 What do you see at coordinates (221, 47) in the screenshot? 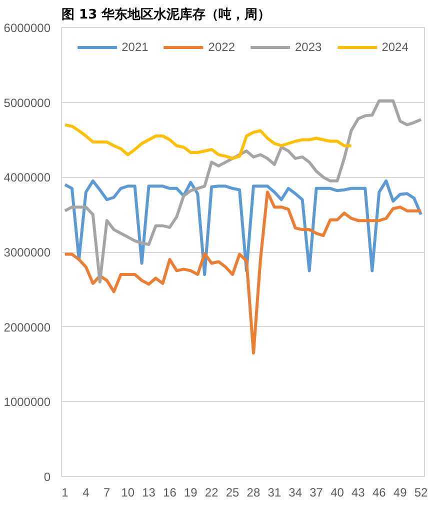
I see `legend-label: 2022` at bounding box center [221, 47].